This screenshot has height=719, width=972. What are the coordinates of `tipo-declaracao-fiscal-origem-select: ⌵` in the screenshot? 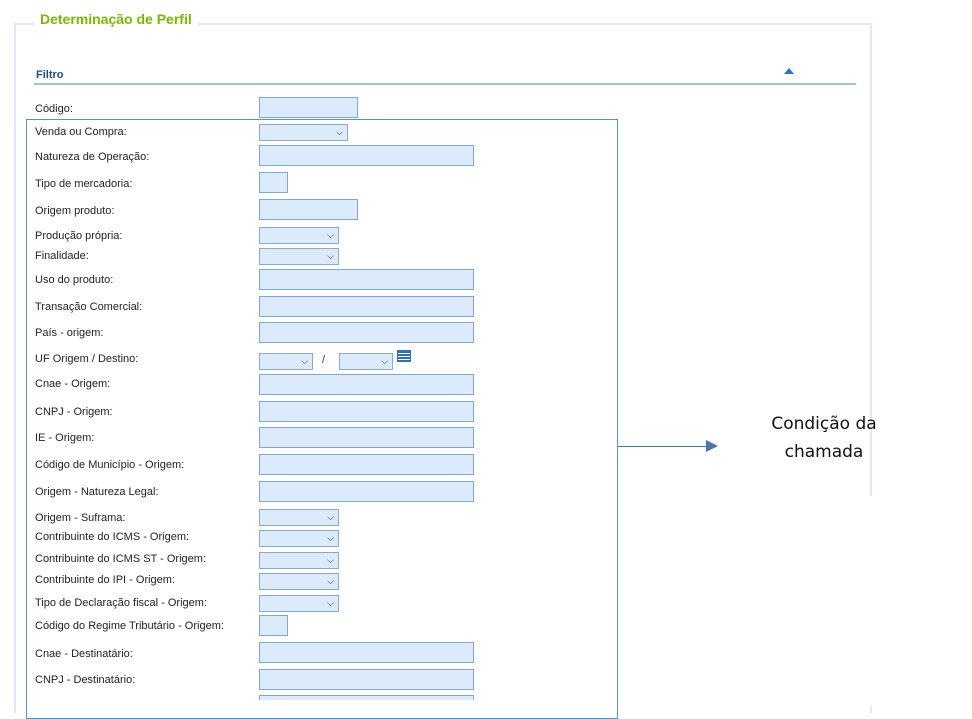 It's located at (299, 603).